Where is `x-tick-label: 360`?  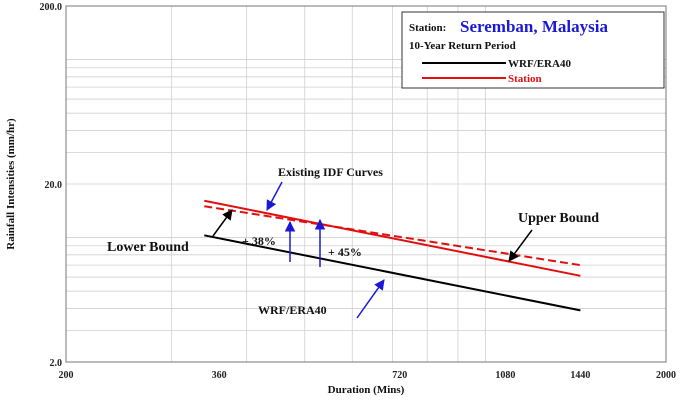
x-tick-label: 360 is located at coordinates (219, 375).